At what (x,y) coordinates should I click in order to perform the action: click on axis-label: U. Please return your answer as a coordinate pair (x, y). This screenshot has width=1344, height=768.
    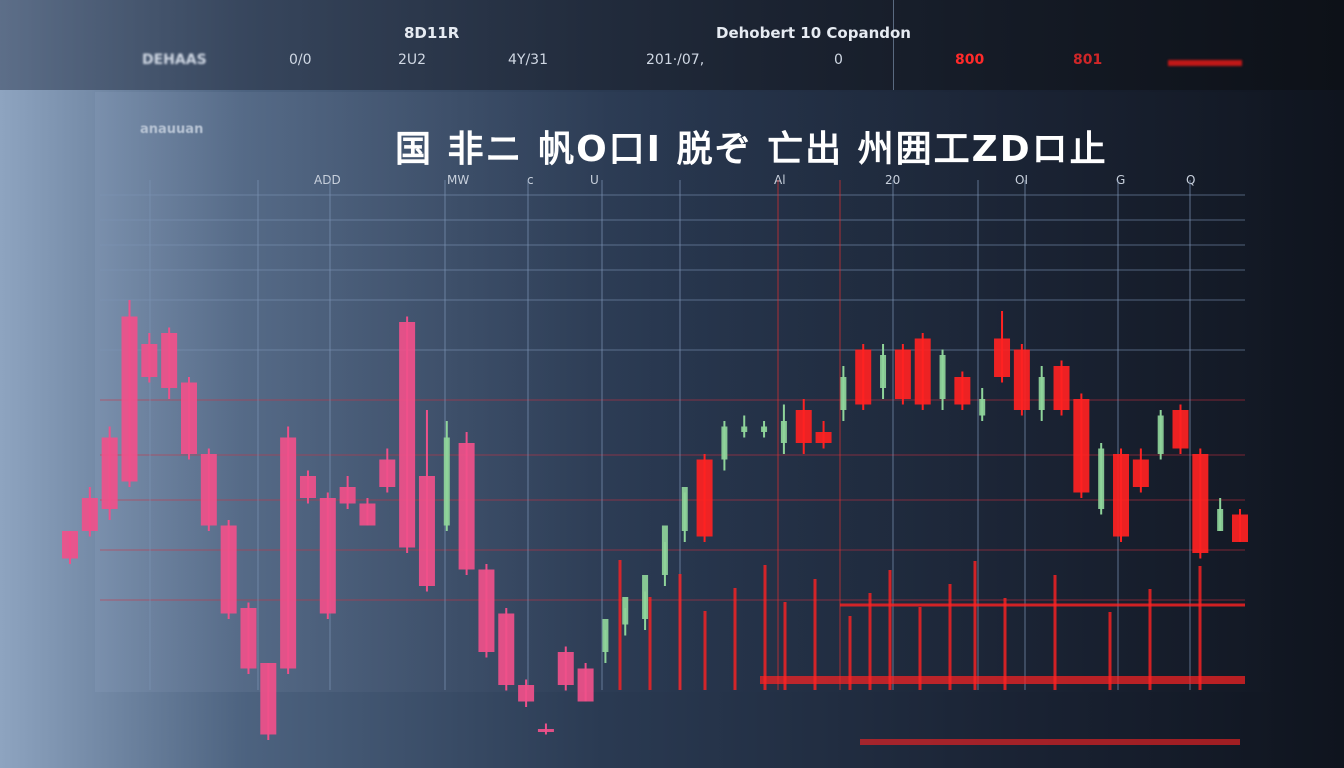
    Looking at the image, I should click on (594, 180).